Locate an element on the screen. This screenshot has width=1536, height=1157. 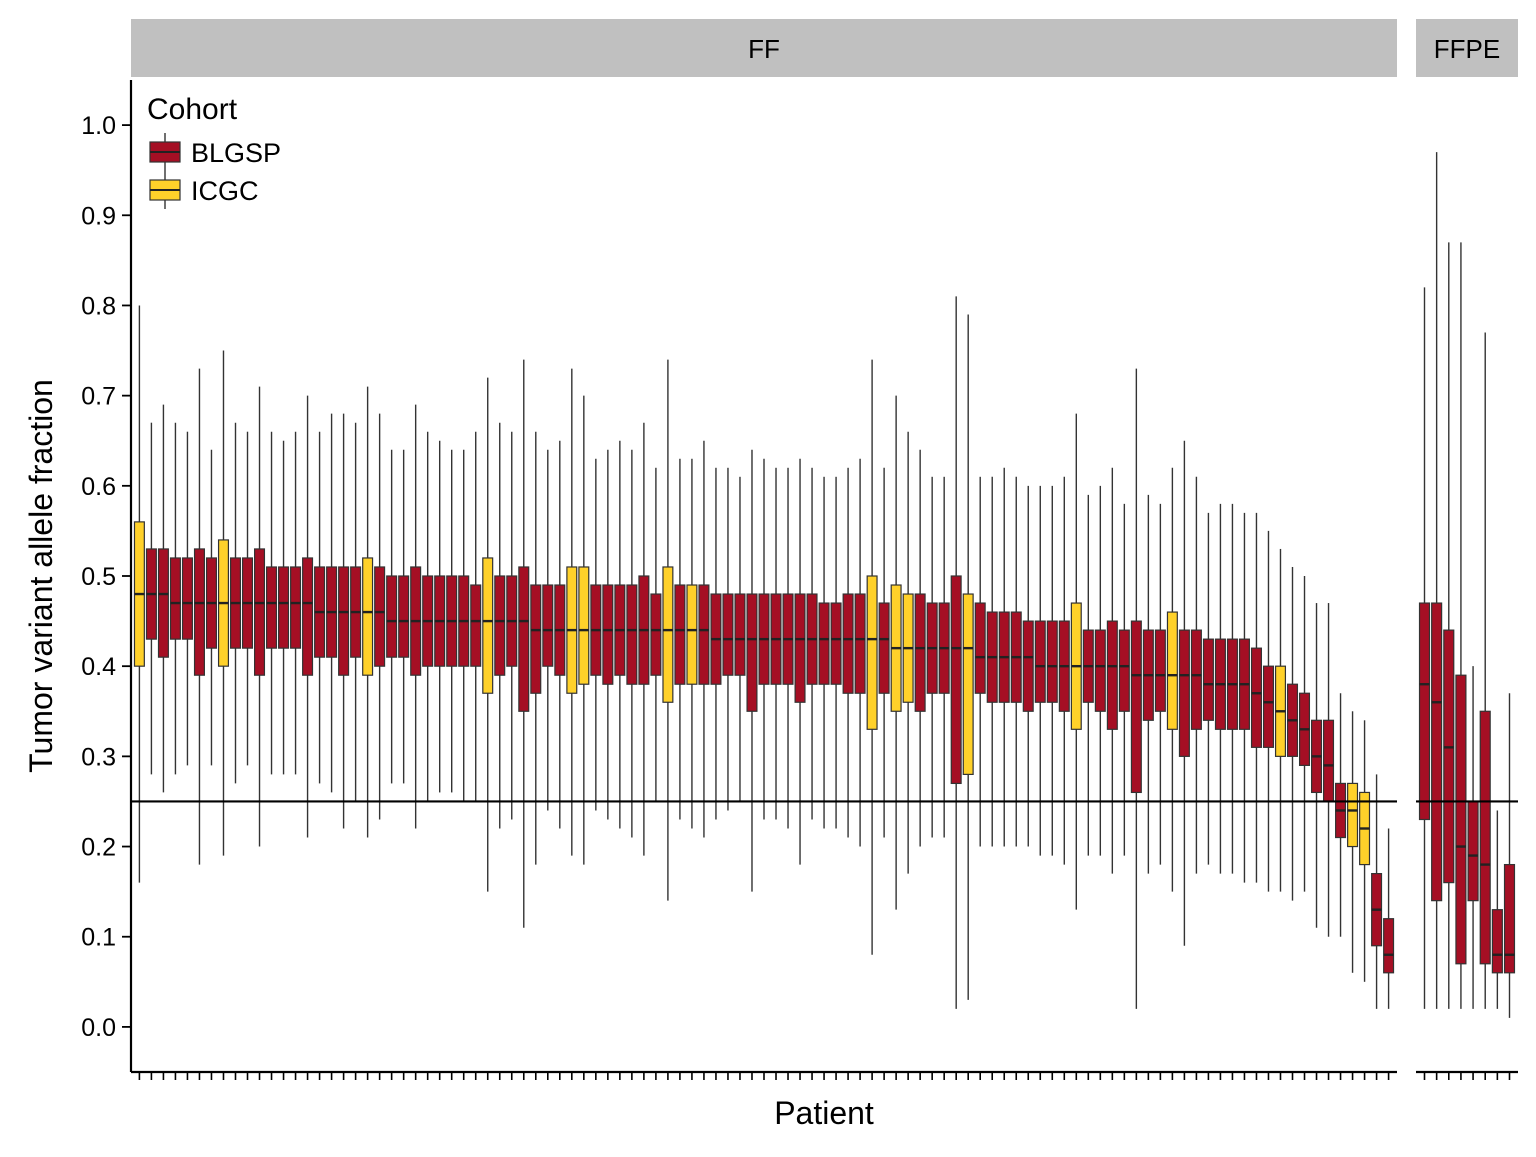
legend-item-blgsp: BLGSP is located at coordinates (215, 152).